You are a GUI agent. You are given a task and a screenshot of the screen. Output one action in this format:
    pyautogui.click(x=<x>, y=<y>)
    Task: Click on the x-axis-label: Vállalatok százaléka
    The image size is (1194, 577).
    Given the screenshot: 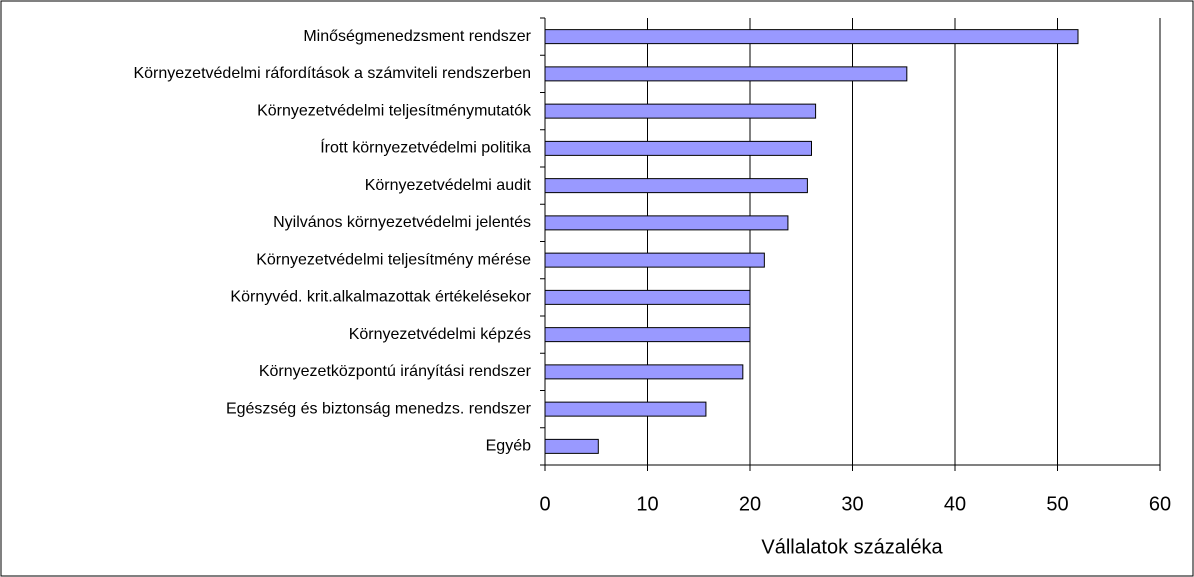 What is the action you would take?
    pyautogui.click(x=852, y=547)
    